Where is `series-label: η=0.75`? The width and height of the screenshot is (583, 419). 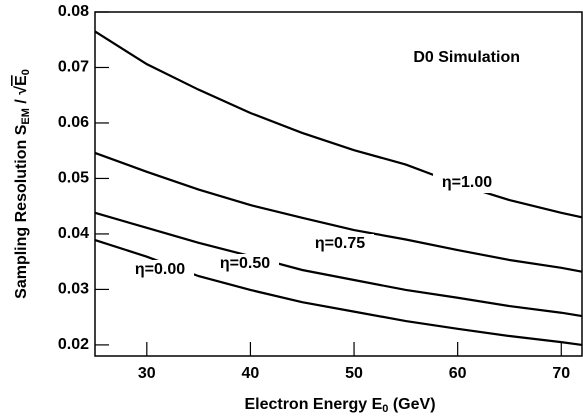 series-label: η=0.75 is located at coordinates (340, 243).